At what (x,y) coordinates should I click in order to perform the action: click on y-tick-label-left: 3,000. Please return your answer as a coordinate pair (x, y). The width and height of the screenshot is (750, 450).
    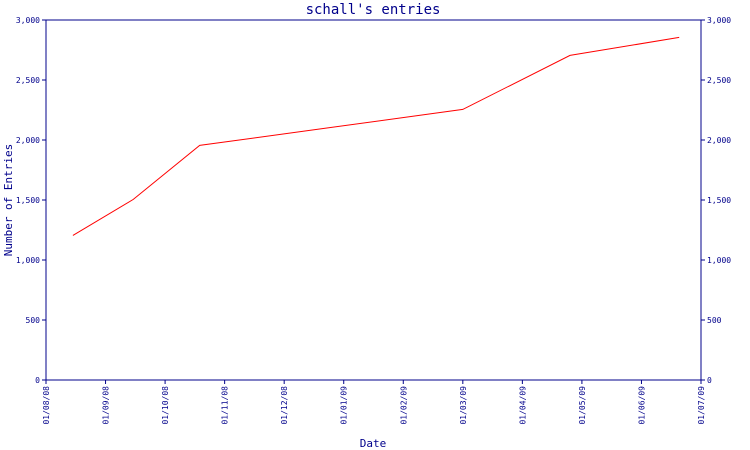
    Looking at the image, I should click on (28, 20).